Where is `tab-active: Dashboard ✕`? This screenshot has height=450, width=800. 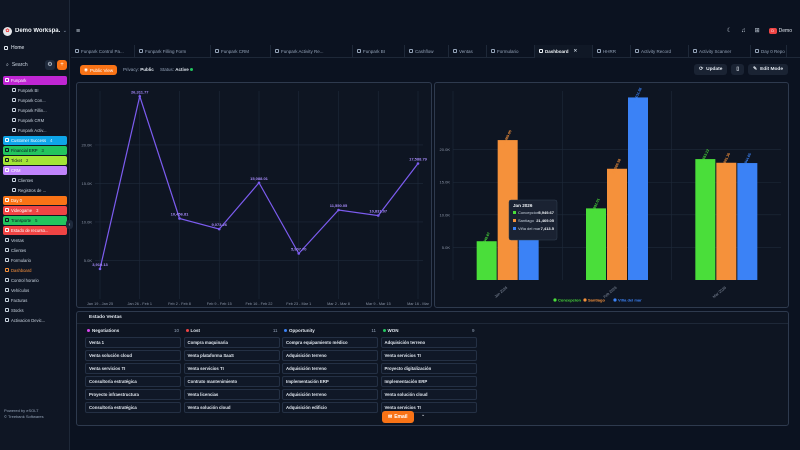 tab-active: Dashboard ✕ is located at coordinates (564, 51).